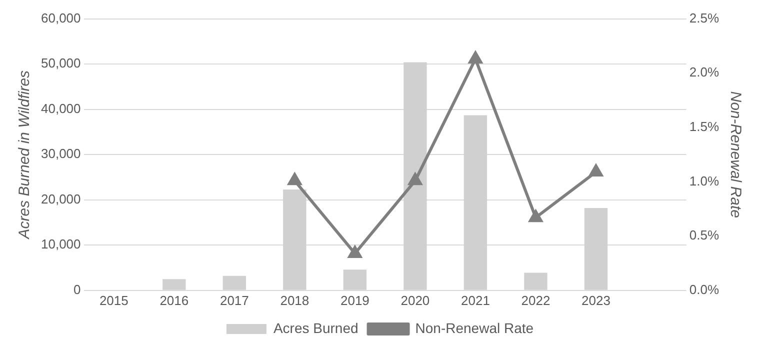  I want to click on y-tick-label: 20,000, so click(60, 198).